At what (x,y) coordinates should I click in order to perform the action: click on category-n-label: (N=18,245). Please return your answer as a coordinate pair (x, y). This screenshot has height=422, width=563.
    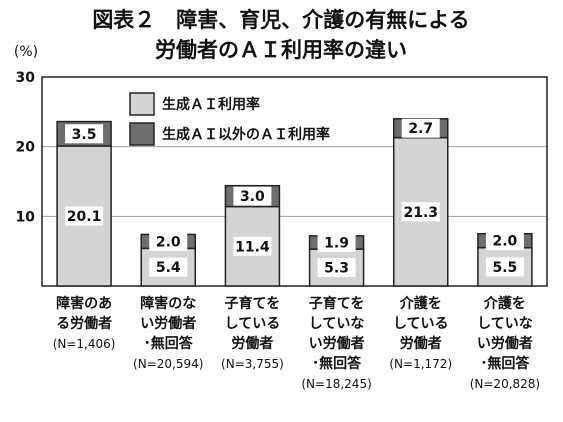
    Looking at the image, I should click on (336, 384).